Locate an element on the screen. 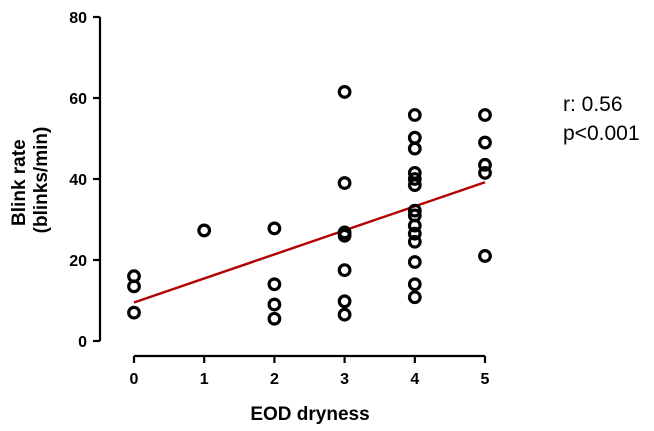 The image size is (654, 431). y-tick-label: 40 is located at coordinates (78, 180).